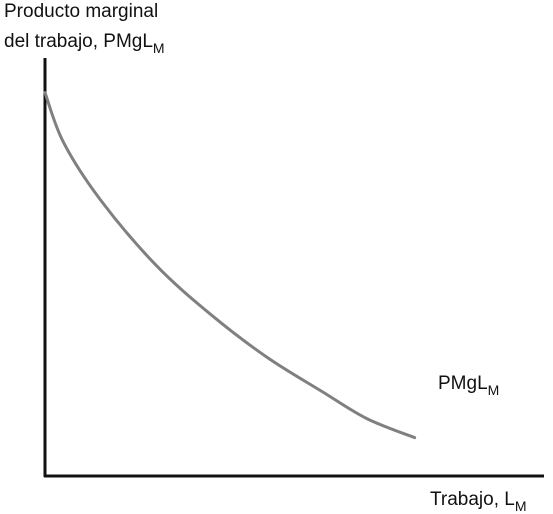 This screenshot has height=514, width=553. Describe the element at coordinates (81, 11) in the screenshot. I see `y-axis-label-line1: Producto marginal` at that location.